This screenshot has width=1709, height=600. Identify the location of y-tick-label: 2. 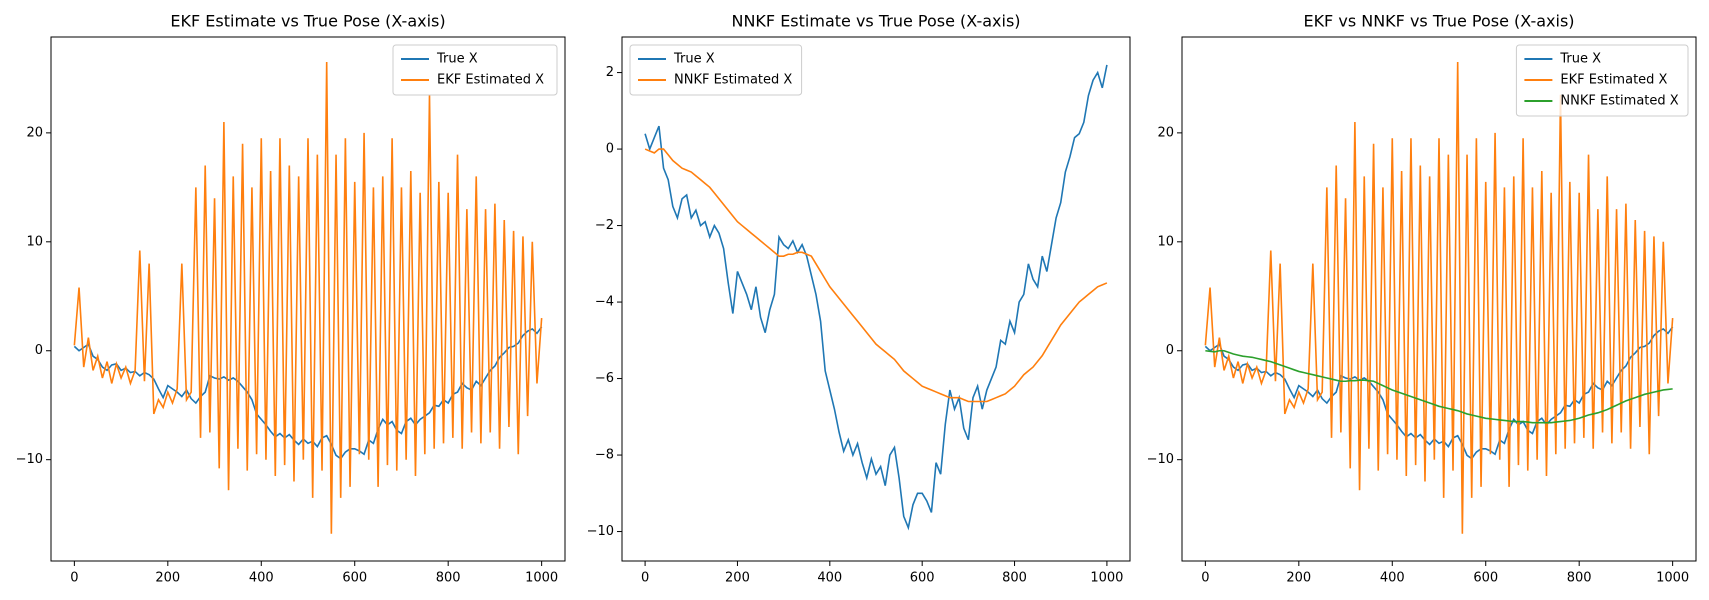
(610, 72).